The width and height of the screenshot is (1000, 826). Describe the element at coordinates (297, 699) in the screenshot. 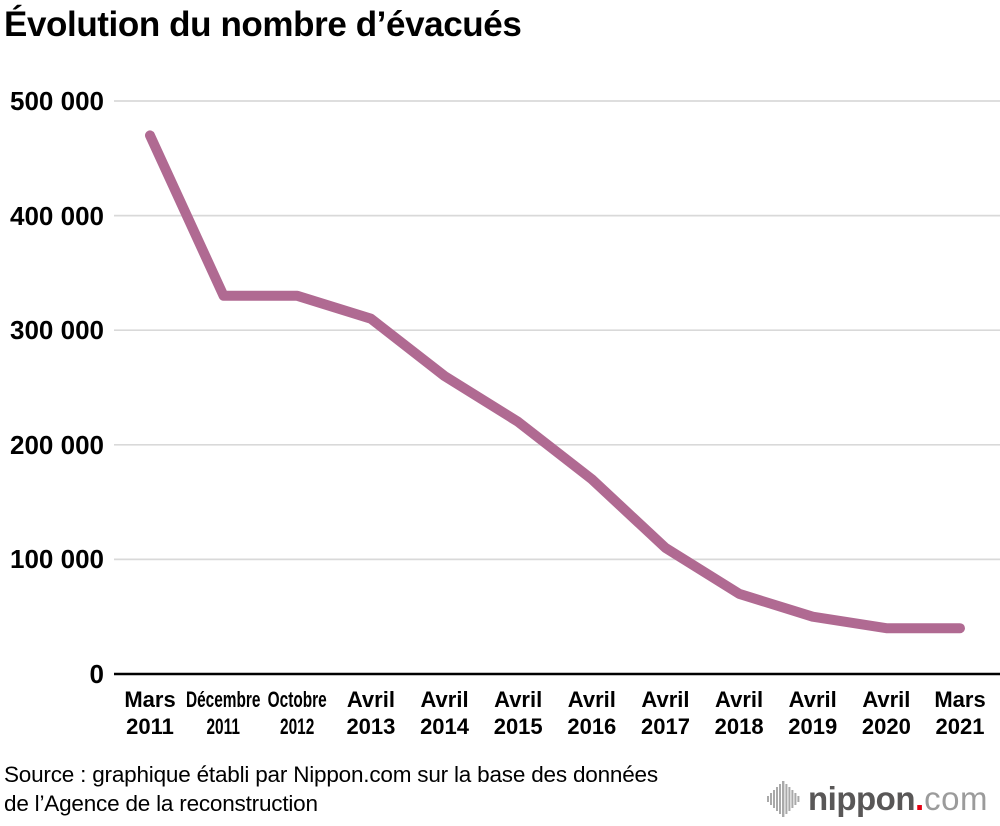

I see `x-tick-month: Octobre` at that location.